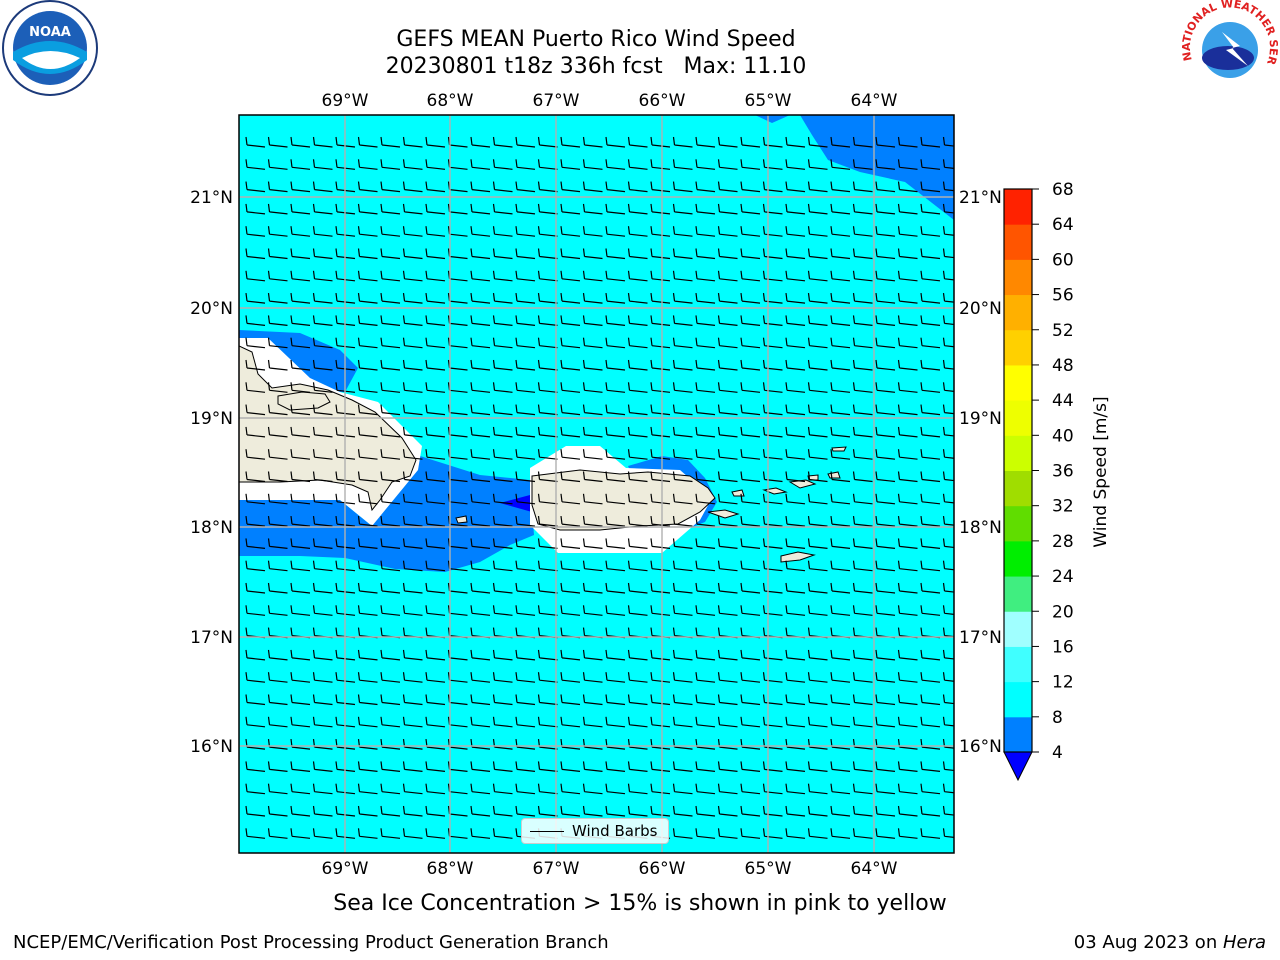  I want to click on longitude-label: 67°W, so click(556, 869).